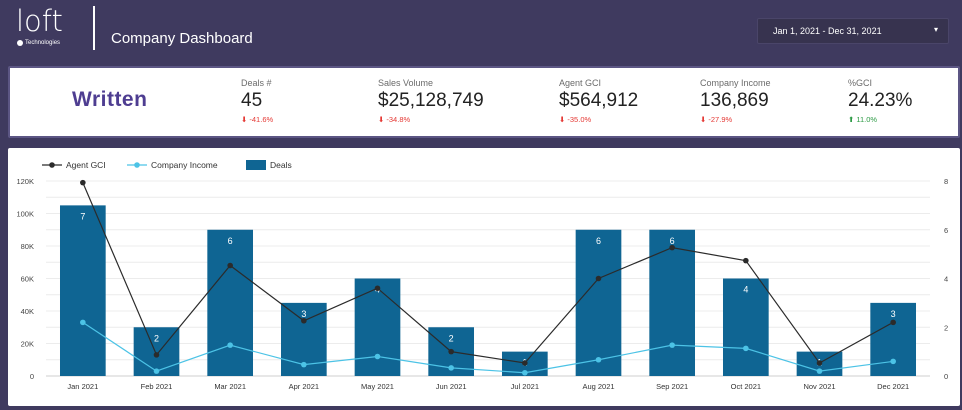 This screenshot has width=962, height=410. Describe the element at coordinates (488, 347) in the screenshot. I see `company-income-line` at that location.